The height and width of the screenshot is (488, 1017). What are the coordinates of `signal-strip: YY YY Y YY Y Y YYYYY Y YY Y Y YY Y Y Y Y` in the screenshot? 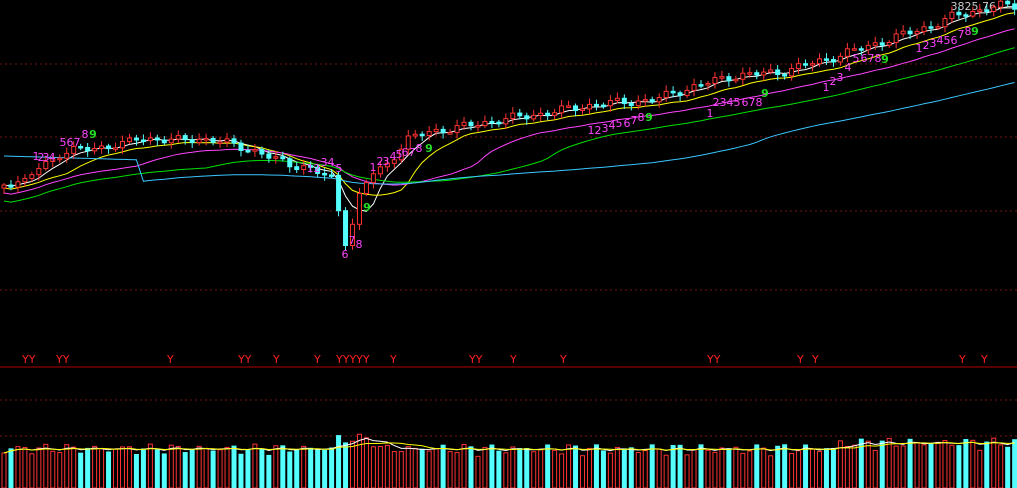 It's located at (504, 359).